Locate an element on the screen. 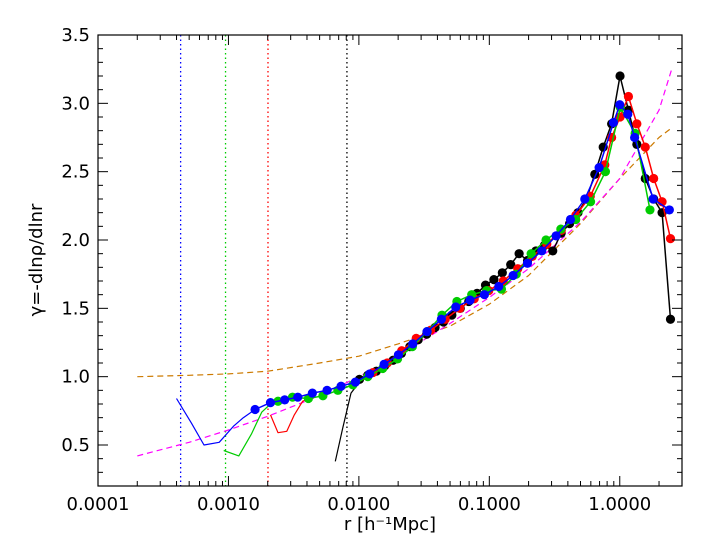 The height and width of the screenshot is (550, 709). x-tick-label: 0.1000 is located at coordinates (489, 504).